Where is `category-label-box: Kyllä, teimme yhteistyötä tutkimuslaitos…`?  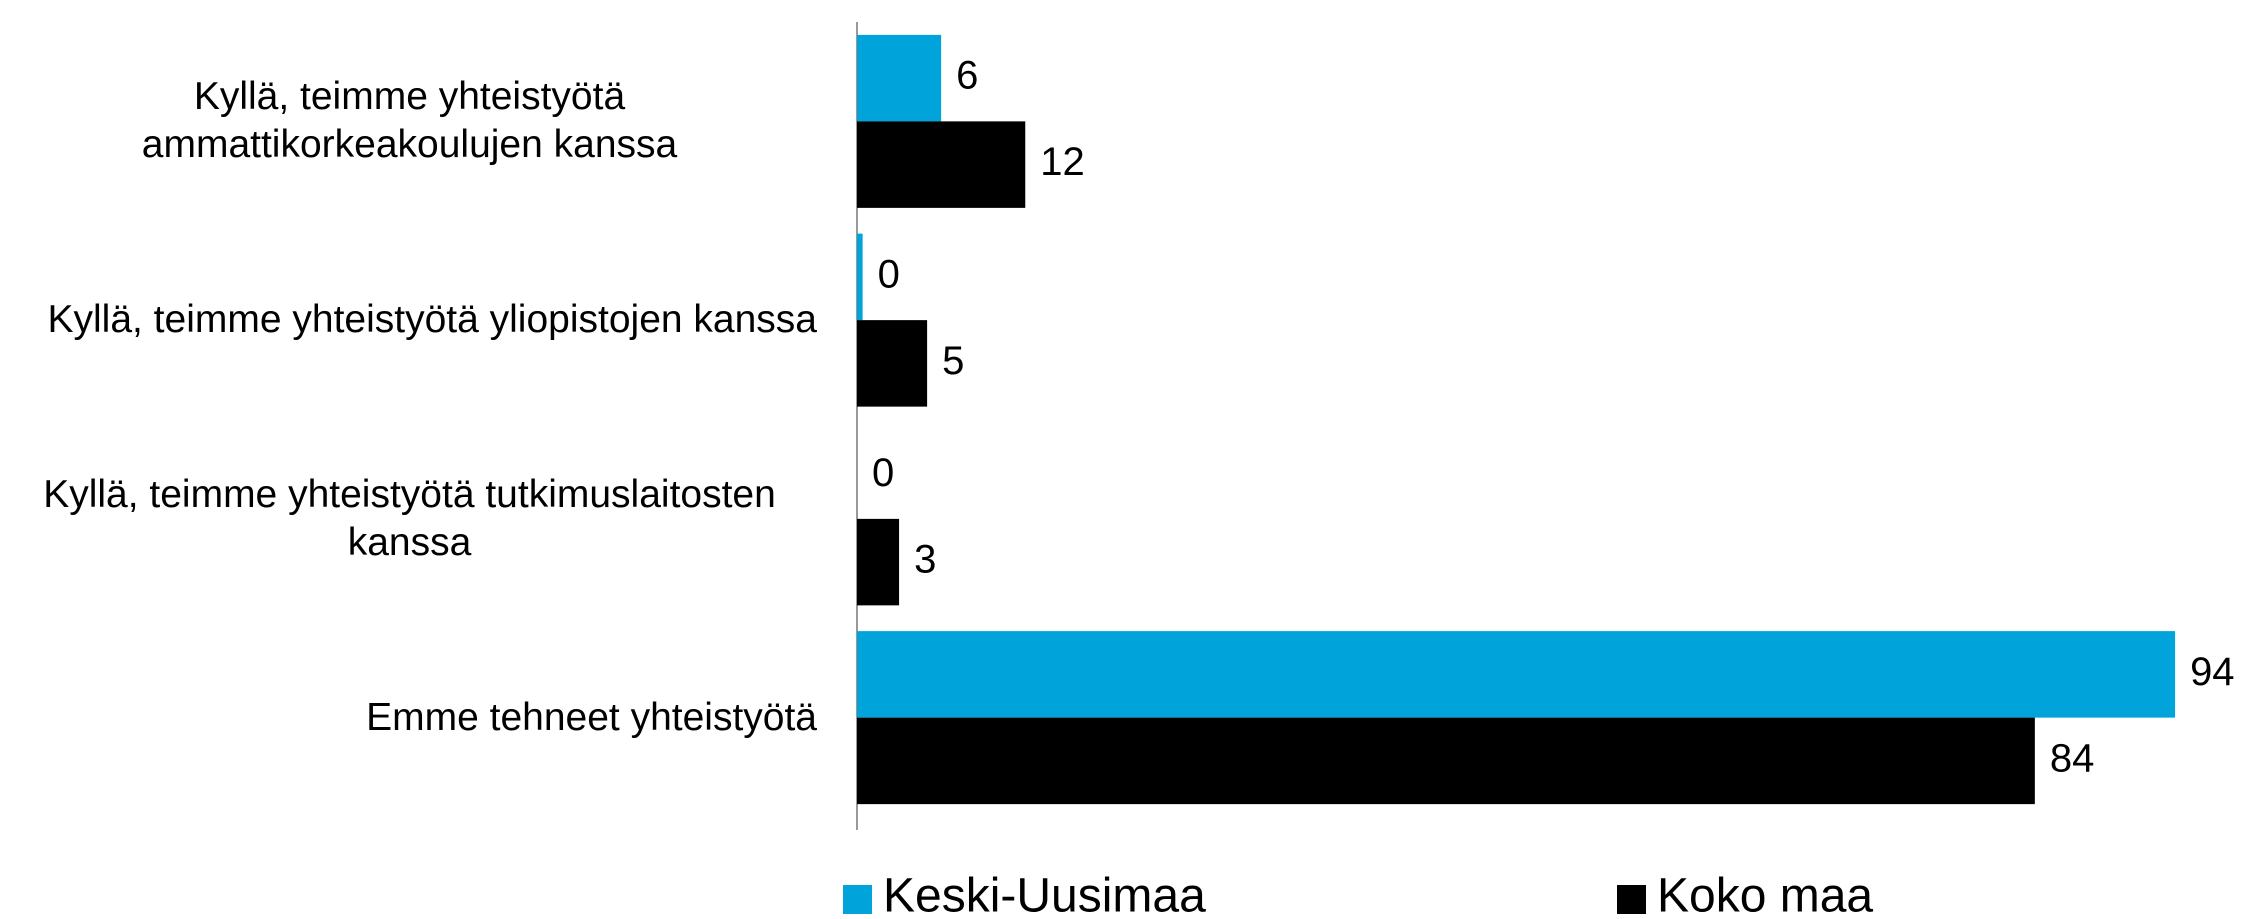
category-label-box: Kyllä, teimme yhteistyötä tutkimuslaitos… is located at coordinates (408, 519).